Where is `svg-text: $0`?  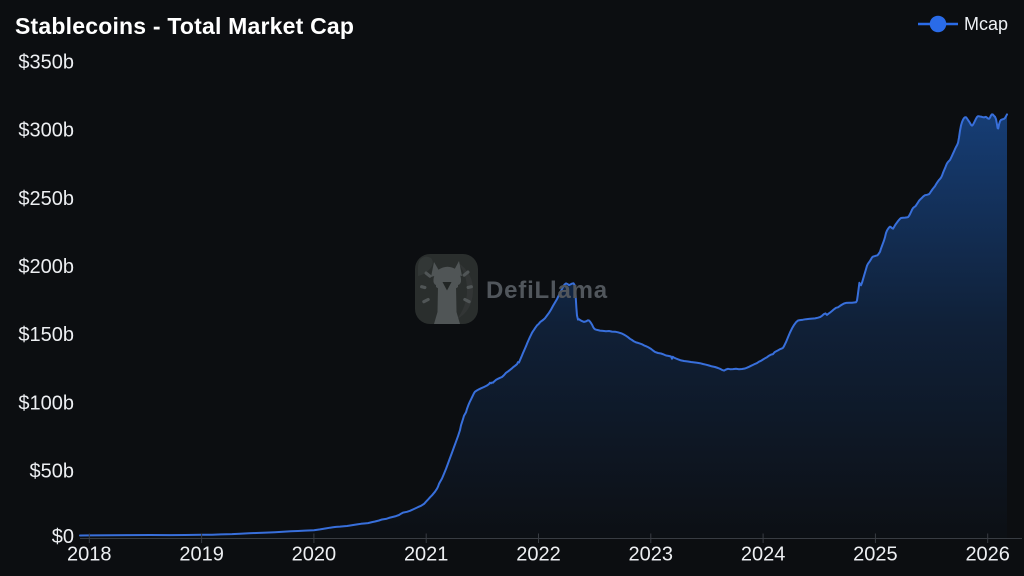
svg-text: $0 is located at coordinates (63, 537).